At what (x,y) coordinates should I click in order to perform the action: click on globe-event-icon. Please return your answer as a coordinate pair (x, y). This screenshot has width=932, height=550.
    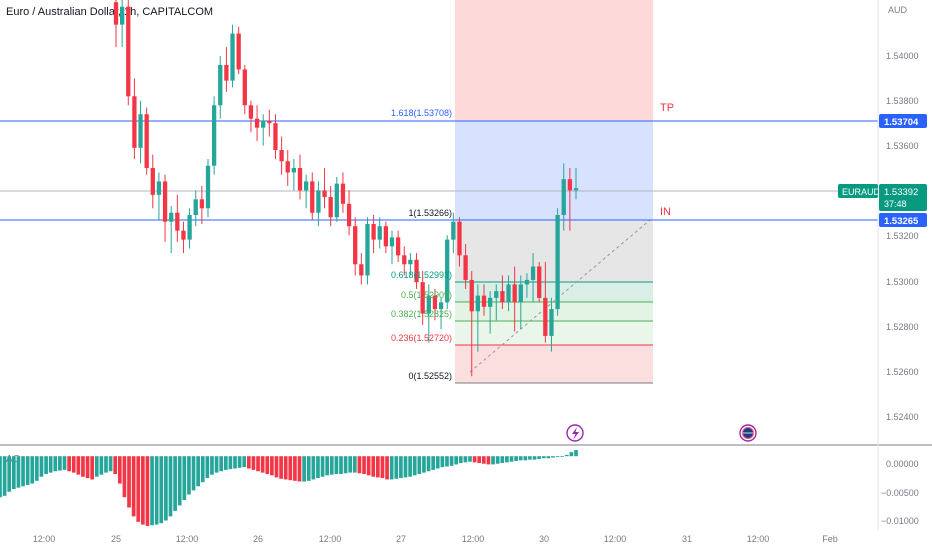
    Looking at the image, I should click on (748, 433).